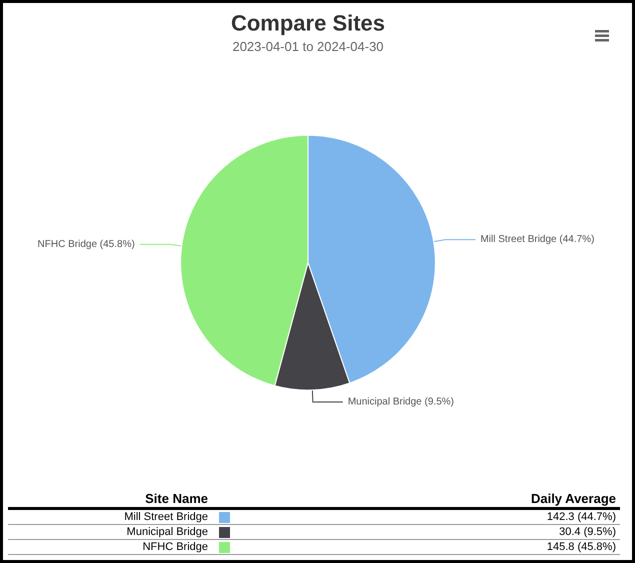 The image size is (635, 563). I want to click on legend-label: Municipal Bridge, so click(167, 532).